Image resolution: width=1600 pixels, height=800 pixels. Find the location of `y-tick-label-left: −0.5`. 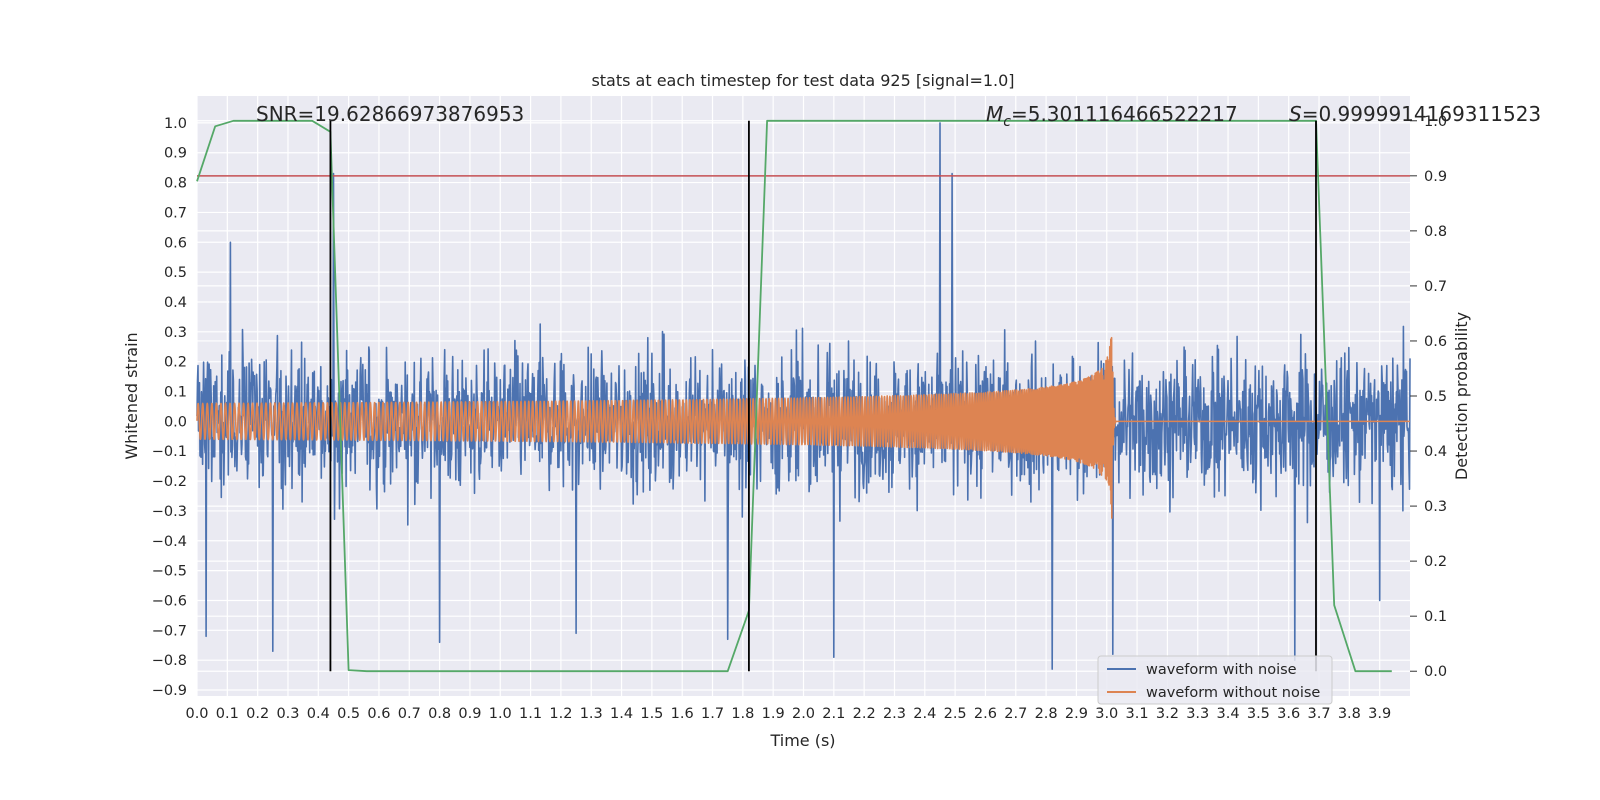

y-tick-label-left: −0.5 is located at coordinates (169, 572).